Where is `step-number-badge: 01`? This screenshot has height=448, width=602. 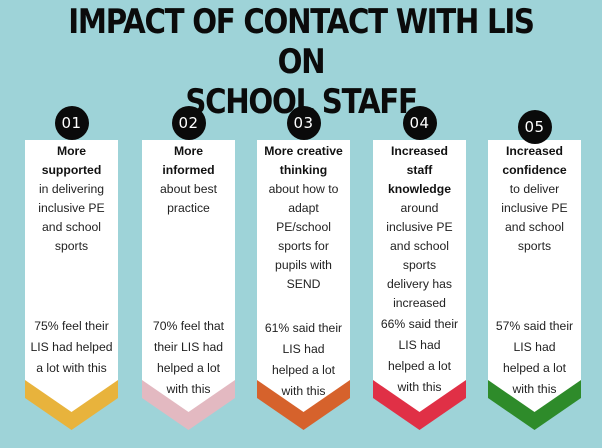 step-number-badge: 01 is located at coordinates (71, 123).